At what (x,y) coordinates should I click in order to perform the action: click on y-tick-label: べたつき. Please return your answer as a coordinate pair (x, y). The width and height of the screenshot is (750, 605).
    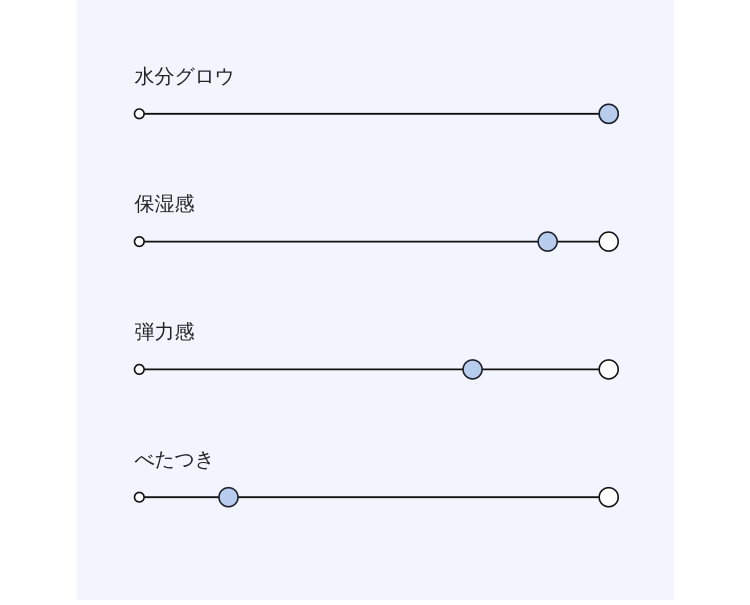
    Looking at the image, I should click on (174, 460).